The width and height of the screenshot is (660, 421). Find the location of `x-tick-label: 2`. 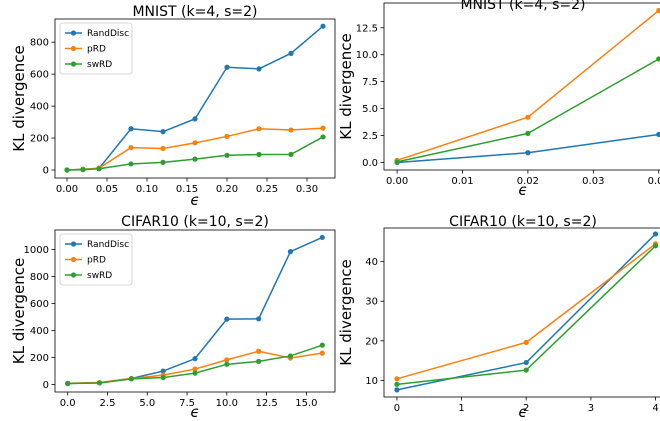

x-tick-label: 2 is located at coordinates (526, 408).